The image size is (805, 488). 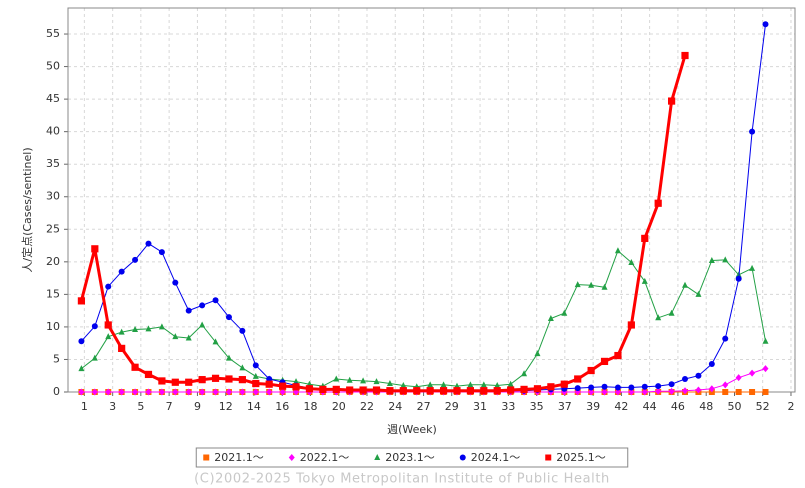 I want to click on x-tick-label: 18, so click(x=311, y=406).